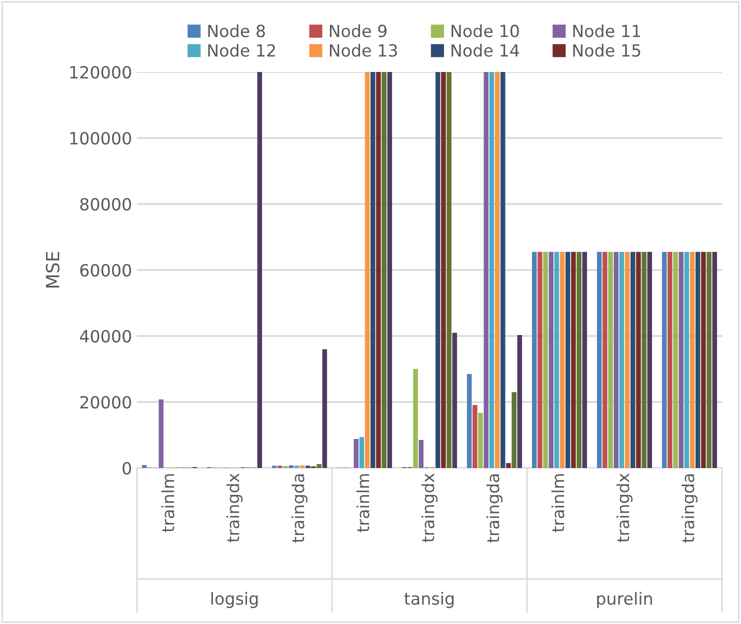 Image resolution: width=741 pixels, height=624 pixels. I want to click on y-tick-label: 40000, so click(106, 336).